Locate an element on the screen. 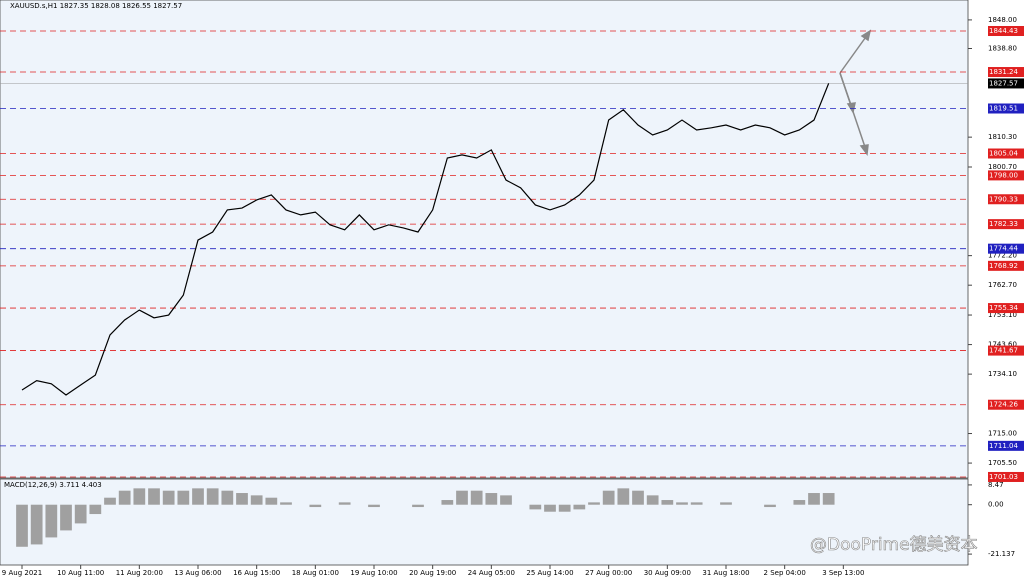 The height and width of the screenshot is (579, 1024). x-tick-label: 3 Sep 13:00 is located at coordinates (843, 573).